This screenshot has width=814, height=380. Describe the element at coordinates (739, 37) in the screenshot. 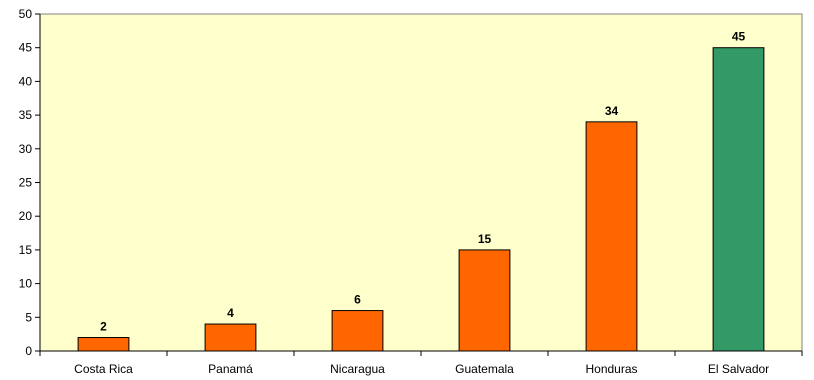

I see `data-label: 45` at that location.